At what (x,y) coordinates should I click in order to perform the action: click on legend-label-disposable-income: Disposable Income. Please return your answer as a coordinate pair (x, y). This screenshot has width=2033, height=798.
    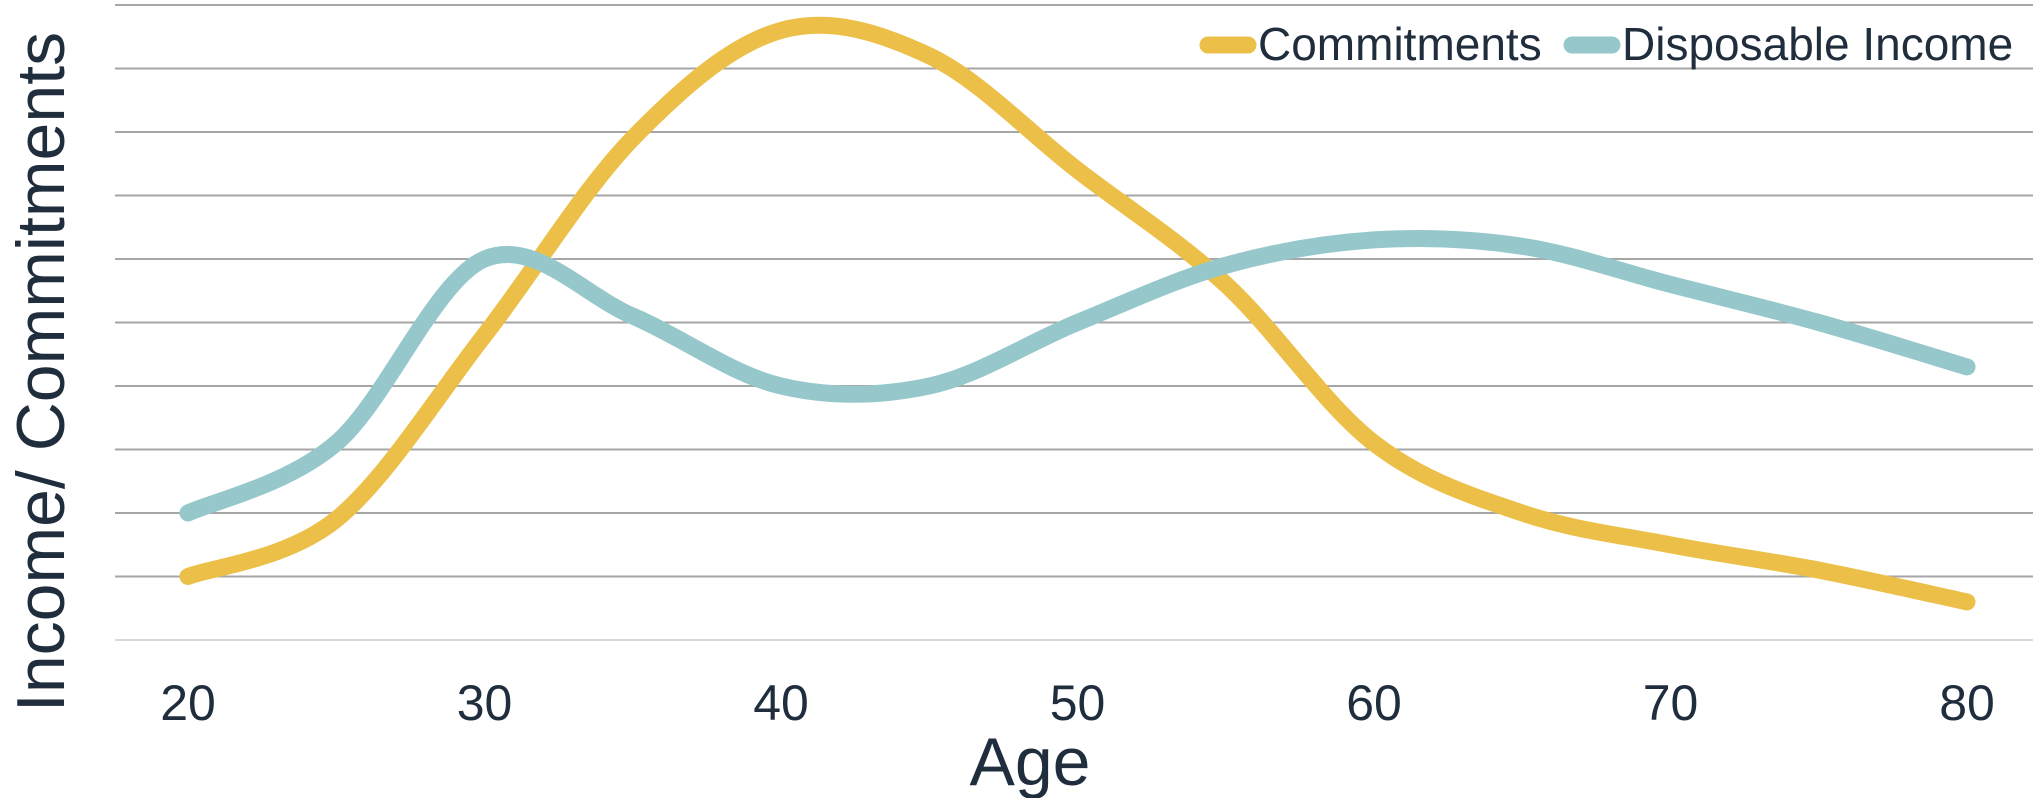
    Looking at the image, I should click on (1817, 44).